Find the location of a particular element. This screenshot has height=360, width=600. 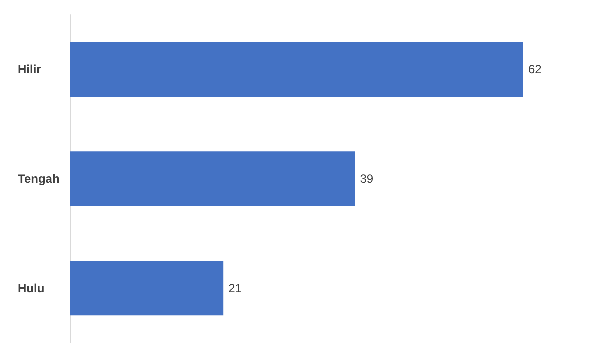

data-label: 62 is located at coordinates (535, 69).